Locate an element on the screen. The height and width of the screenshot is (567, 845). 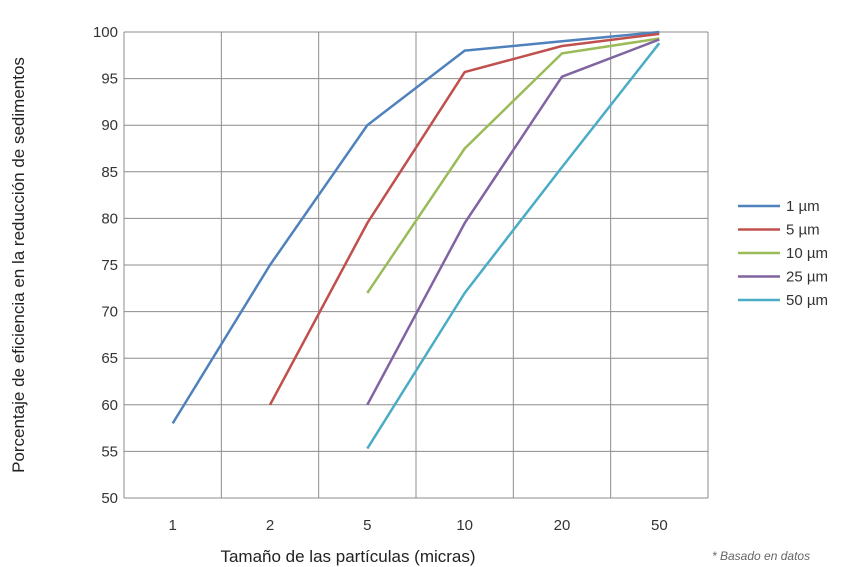
y-tick-label: 50 is located at coordinates (109, 498).